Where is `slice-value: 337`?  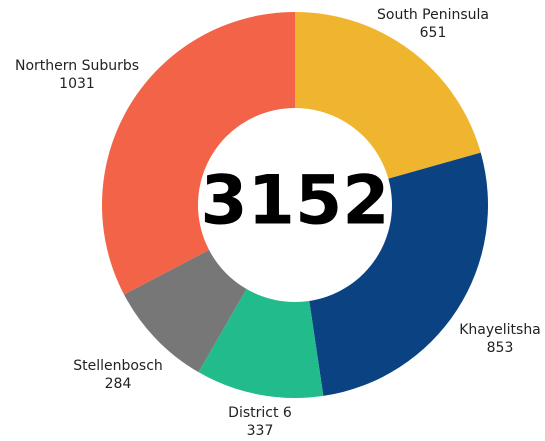
slice-value: 337 is located at coordinates (260, 431).